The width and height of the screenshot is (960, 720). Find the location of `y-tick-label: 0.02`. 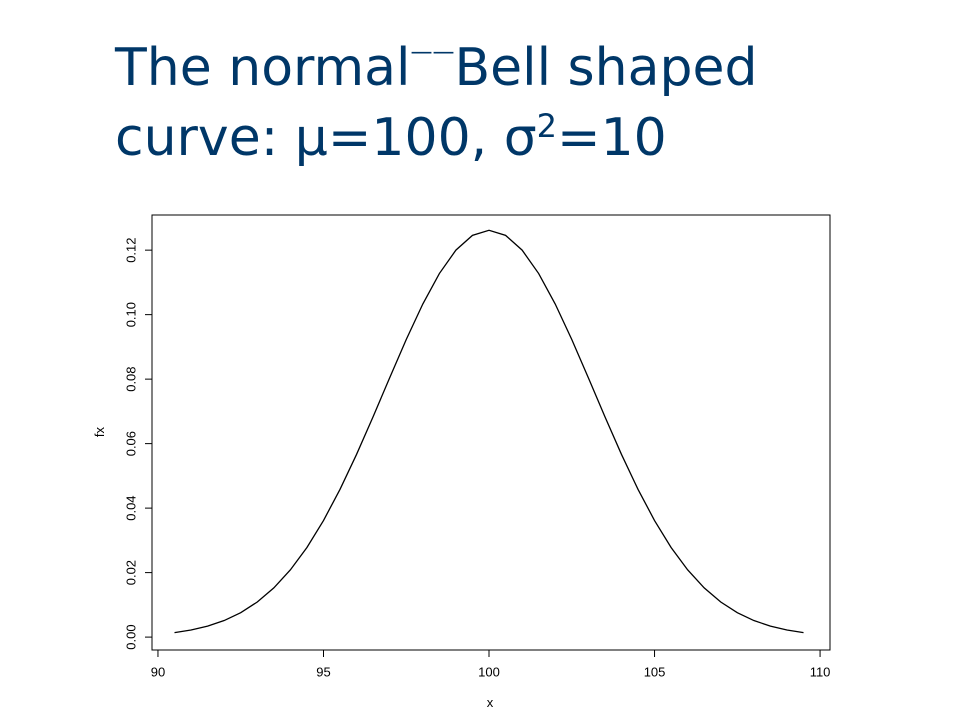

y-tick-label: 0.02 is located at coordinates (130, 572).